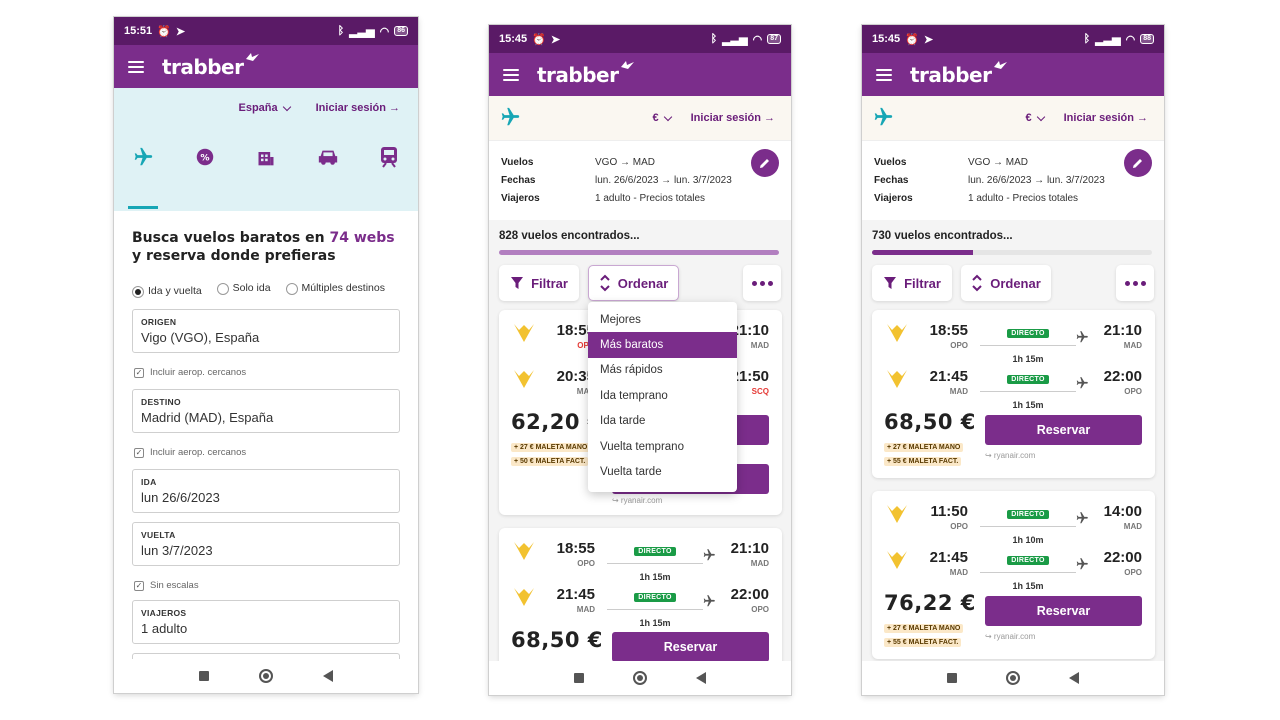 This screenshot has height=720, width=1280. Describe the element at coordinates (640, 39) in the screenshot. I see `status-bar: 15:45 ⏰ ➤ ᛒ ▂▃▅ ◠ 87` at that location.